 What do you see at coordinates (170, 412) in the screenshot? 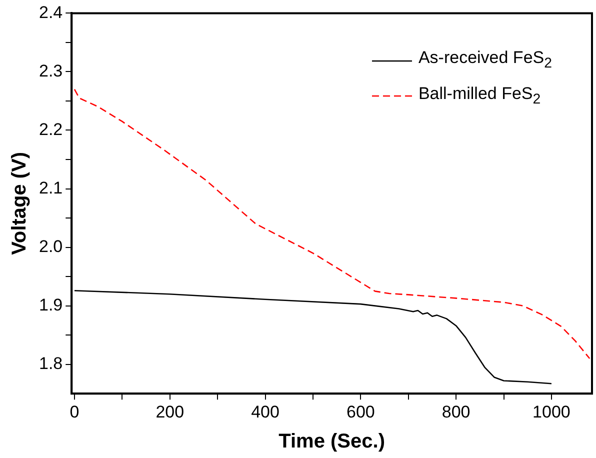
I see `x-tick-label: 200` at bounding box center [170, 412].